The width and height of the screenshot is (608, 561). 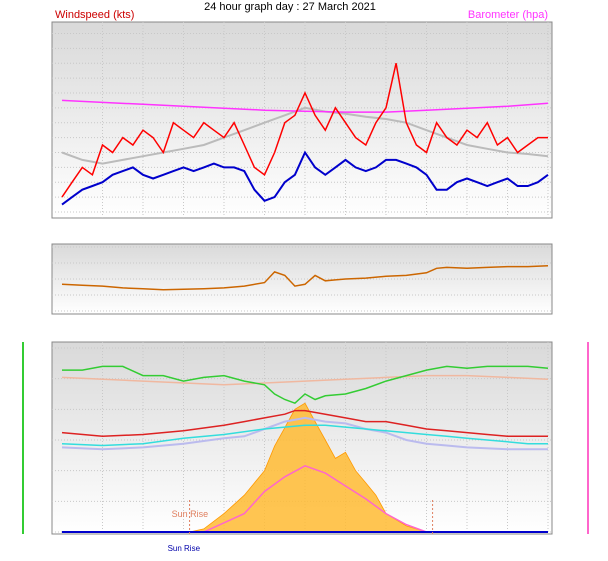 I want to click on wind-axis-label: Windspeed (kts), so click(x=94, y=15).